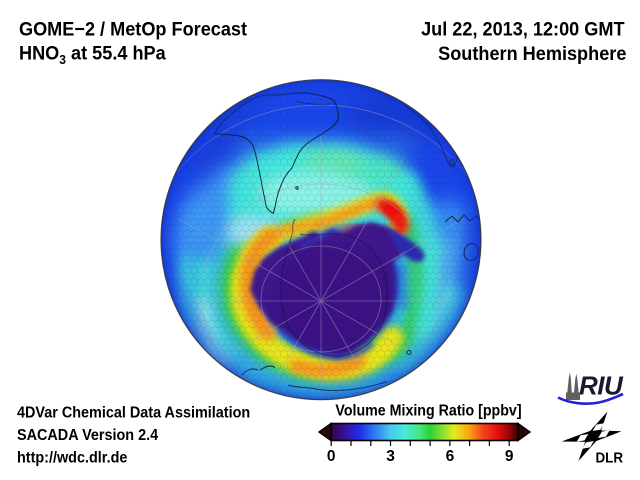  I want to click on svg-text: SACADA Version 2.4, so click(88, 436).